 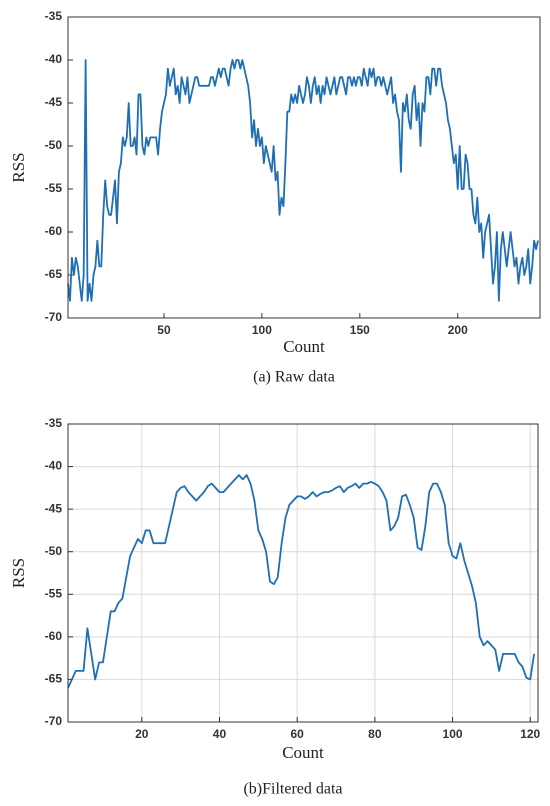 I want to click on x-tick-label: 40, so click(x=220, y=734).